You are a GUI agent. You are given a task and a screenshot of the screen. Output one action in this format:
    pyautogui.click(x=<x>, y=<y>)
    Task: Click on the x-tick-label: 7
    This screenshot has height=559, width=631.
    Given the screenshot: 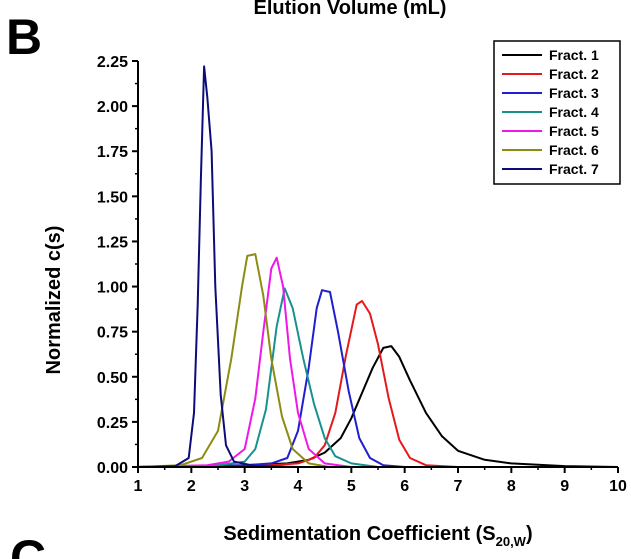 What is the action you would take?
    pyautogui.click(x=458, y=486)
    